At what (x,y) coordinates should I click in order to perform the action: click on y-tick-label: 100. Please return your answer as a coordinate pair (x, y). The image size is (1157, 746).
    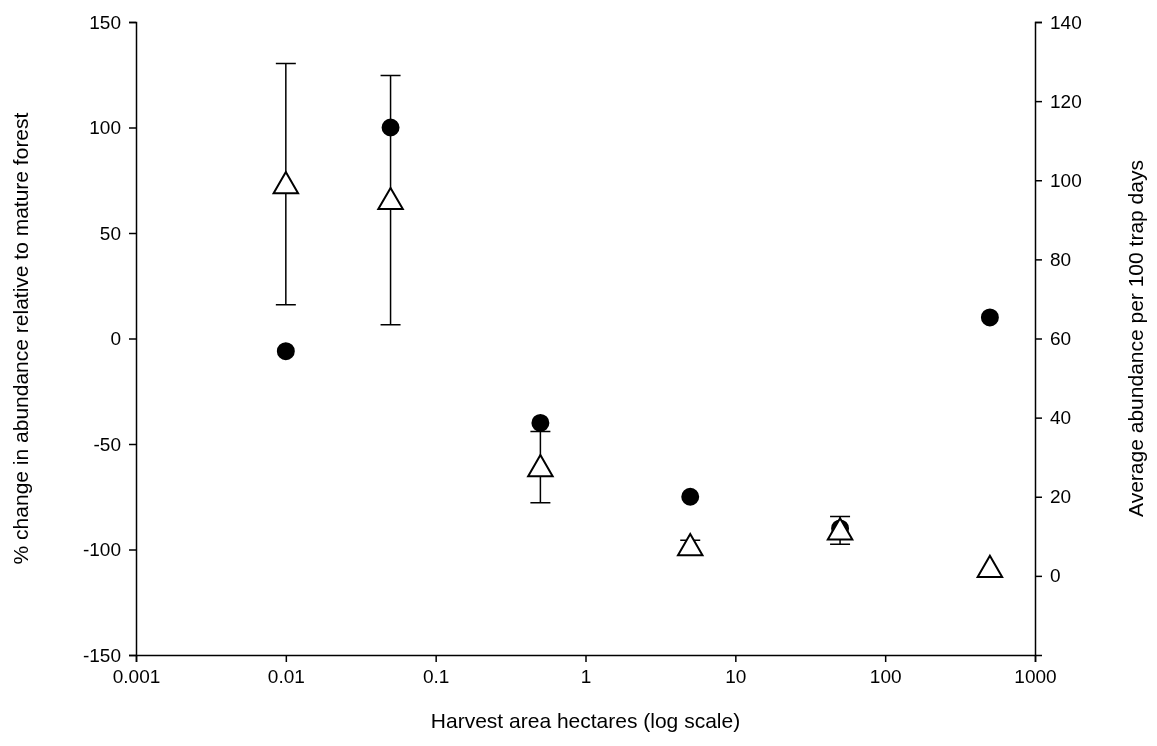
    Looking at the image, I should click on (105, 128).